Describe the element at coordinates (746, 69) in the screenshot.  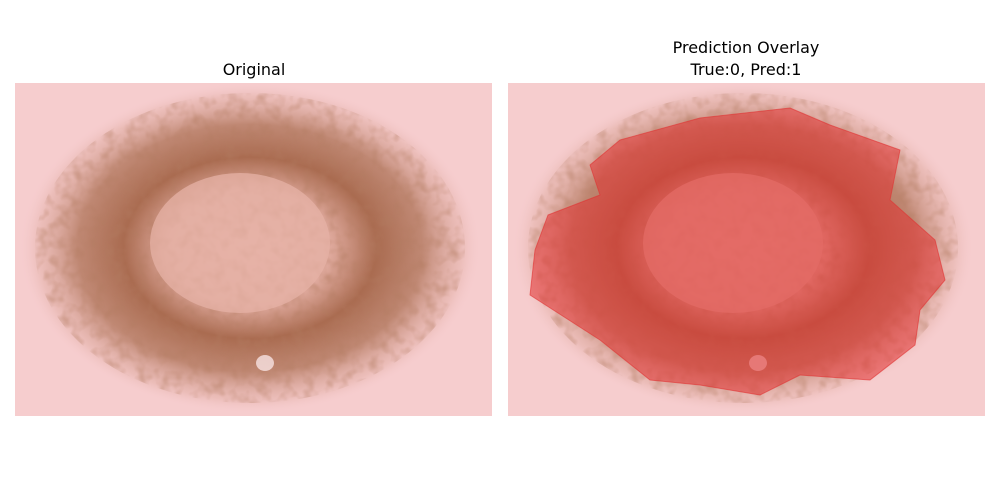
I see `panel-subtitle: True:0, Pred:1` at that location.